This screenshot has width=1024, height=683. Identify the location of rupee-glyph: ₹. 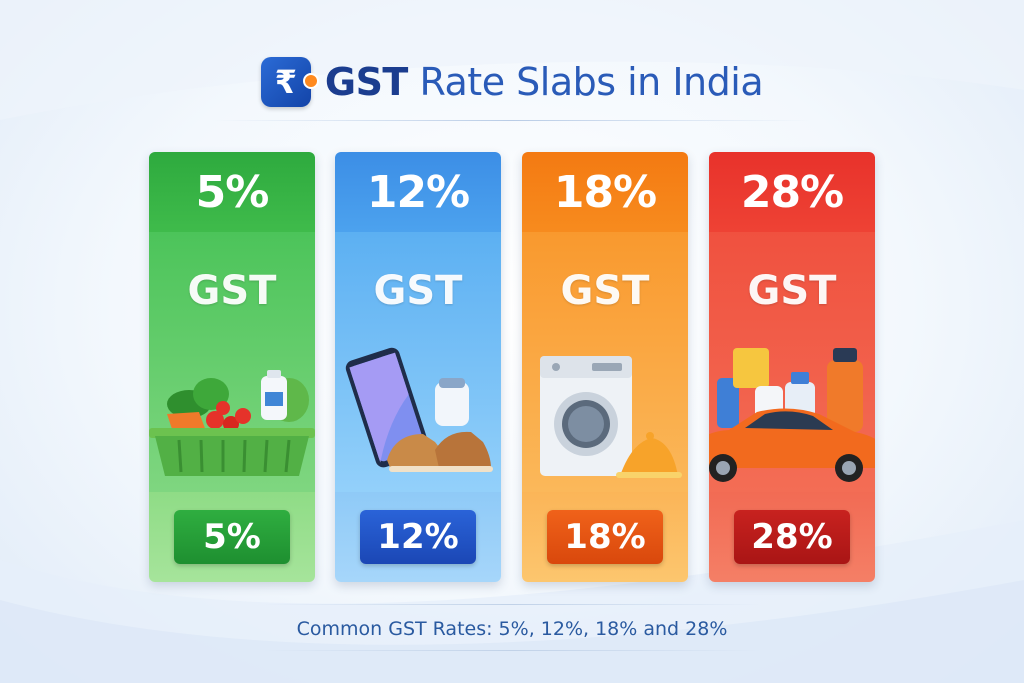
(285, 82).